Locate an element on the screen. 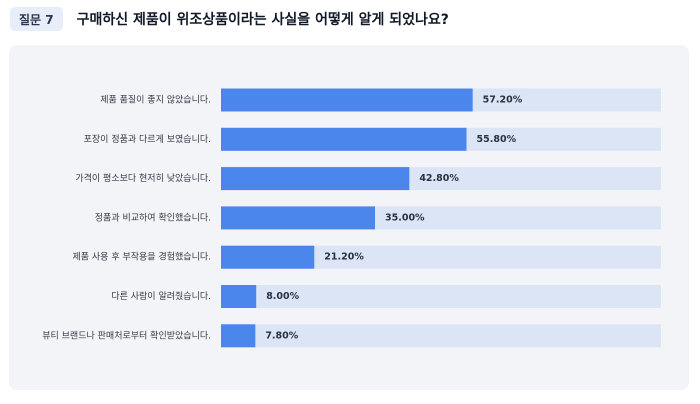 The width and height of the screenshot is (700, 404). value-label: 57.20% is located at coordinates (503, 100).